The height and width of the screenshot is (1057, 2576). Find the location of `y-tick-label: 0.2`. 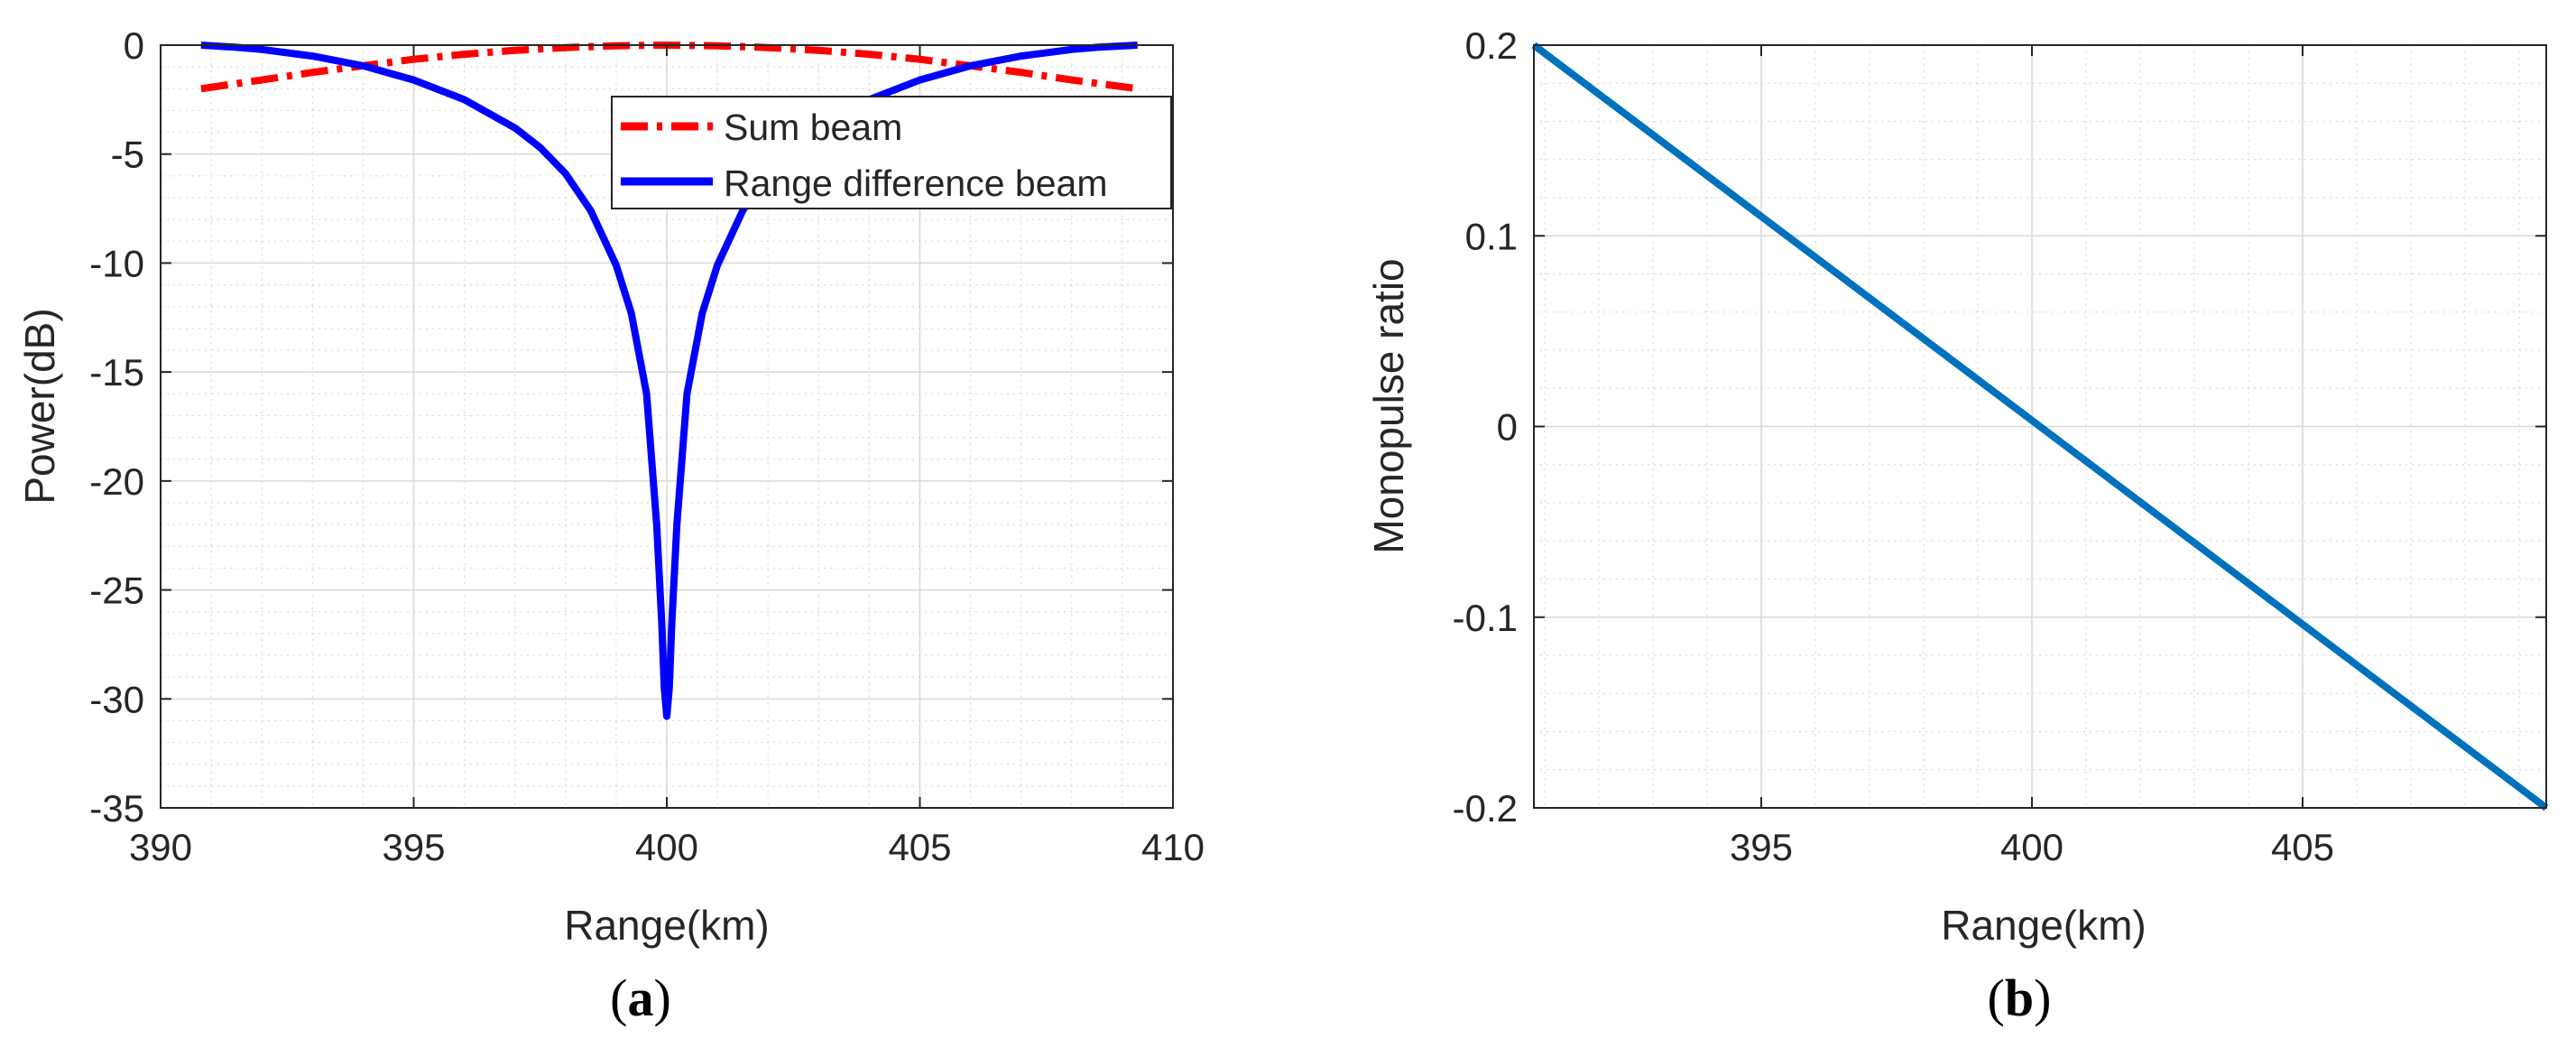

y-tick-label: 0.2 is located at coordinates (1491, 45).